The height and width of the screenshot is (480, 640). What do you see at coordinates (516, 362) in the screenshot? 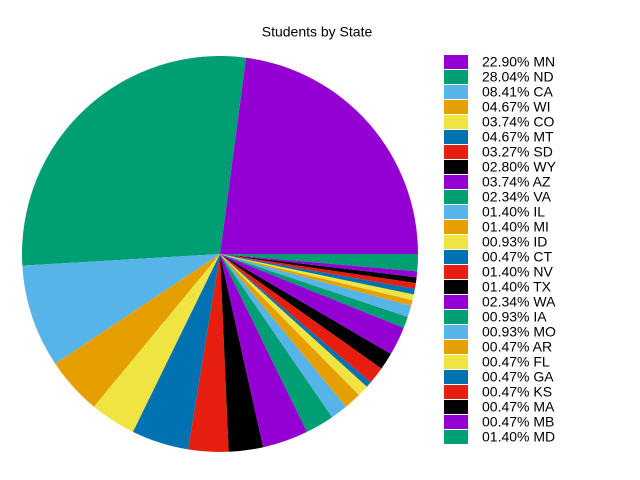
I see `legend-label: 00.47% FL` at bounding box center [516, 362].